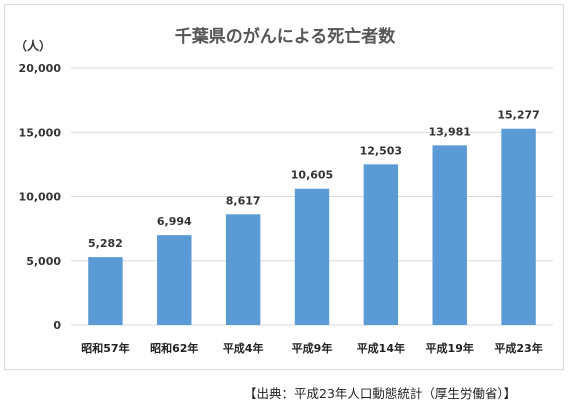  I want to click on x-tick-label: 昭和57年, so click(105, 348).